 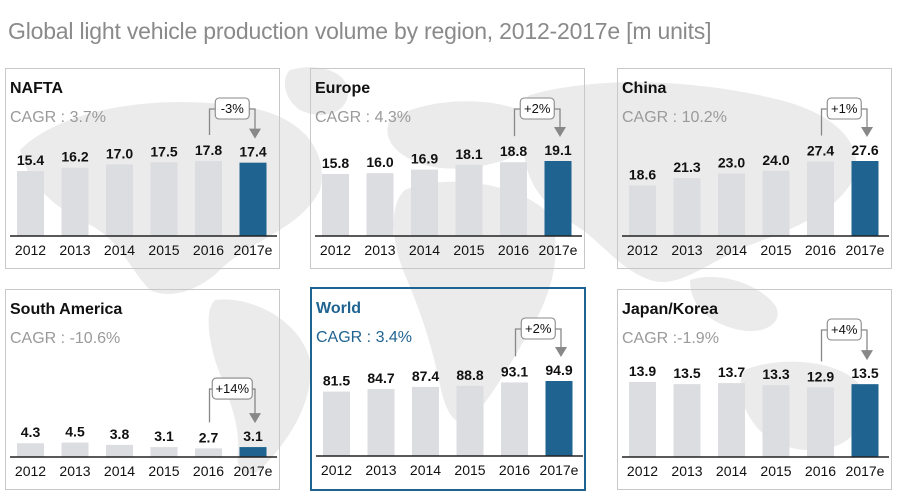 I want to click on cagr-label: CAGR : 3.7%, so click(x=58, y=117).